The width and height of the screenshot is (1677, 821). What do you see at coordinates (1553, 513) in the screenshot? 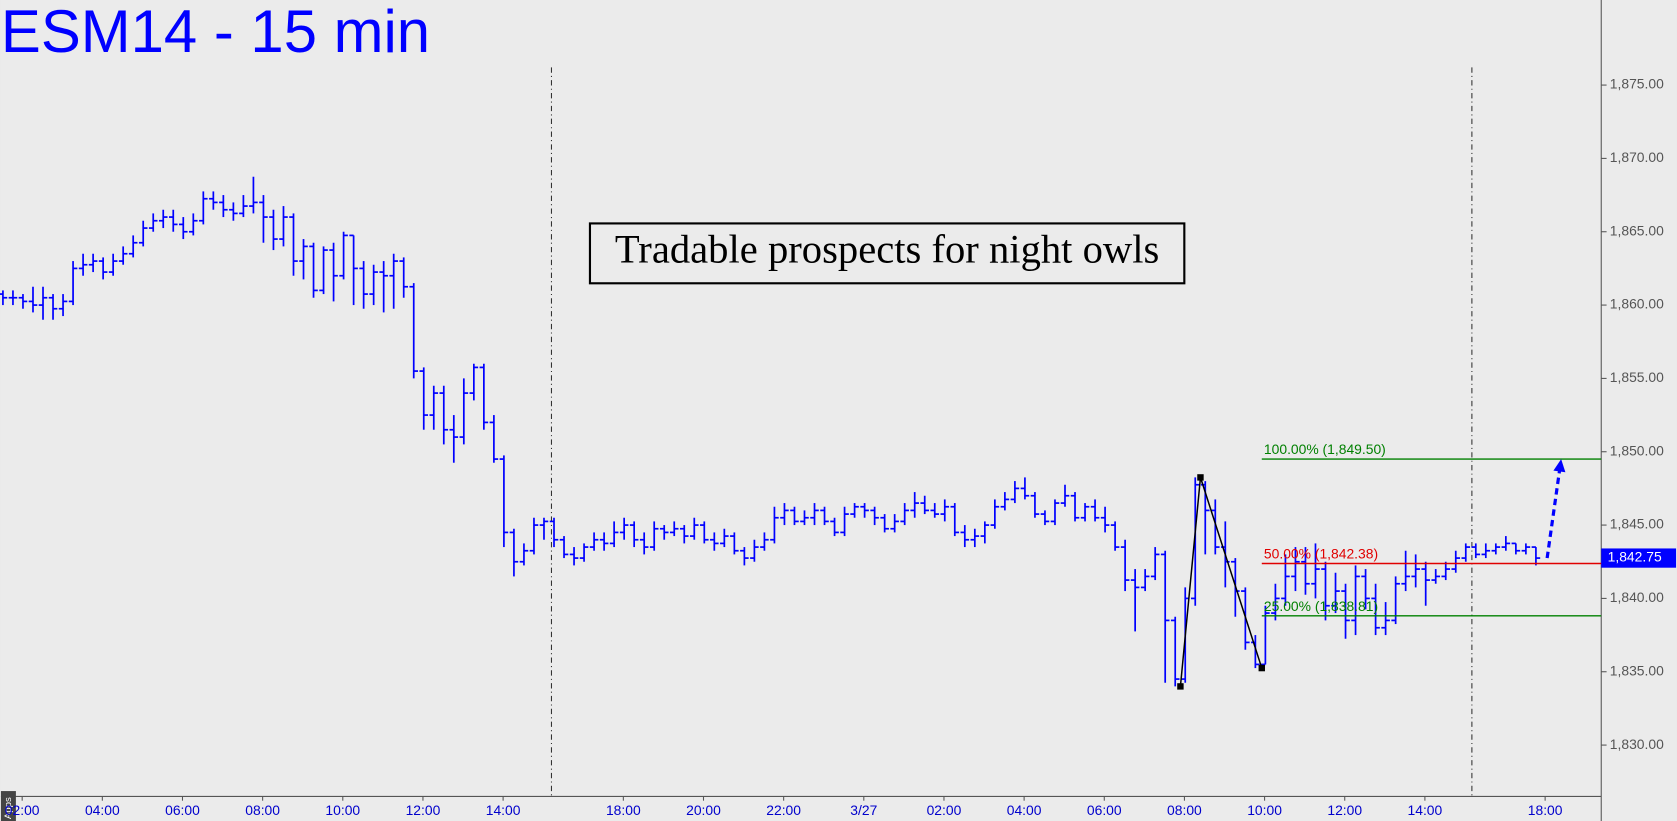
I see `projection-arrow` at bounding box center [1553, 513].